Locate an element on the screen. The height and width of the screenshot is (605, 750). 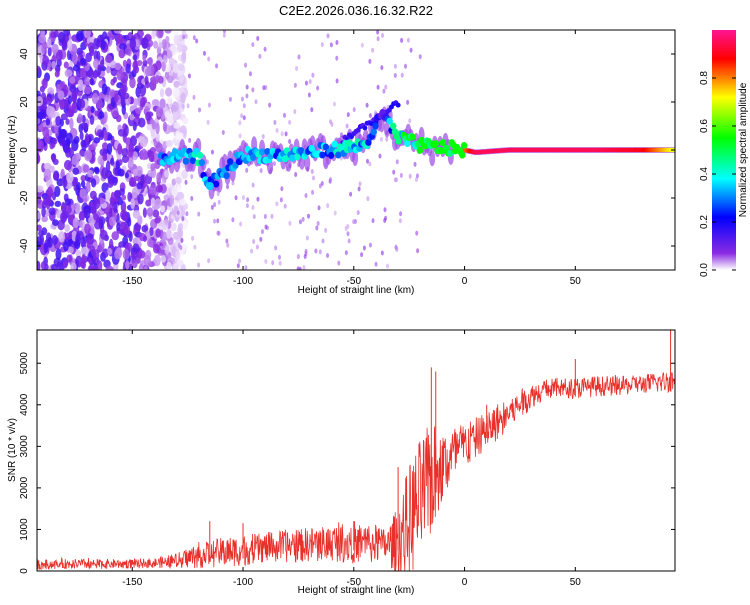
snr-ytick-label: 5000 is located at coordinates (24, 363).